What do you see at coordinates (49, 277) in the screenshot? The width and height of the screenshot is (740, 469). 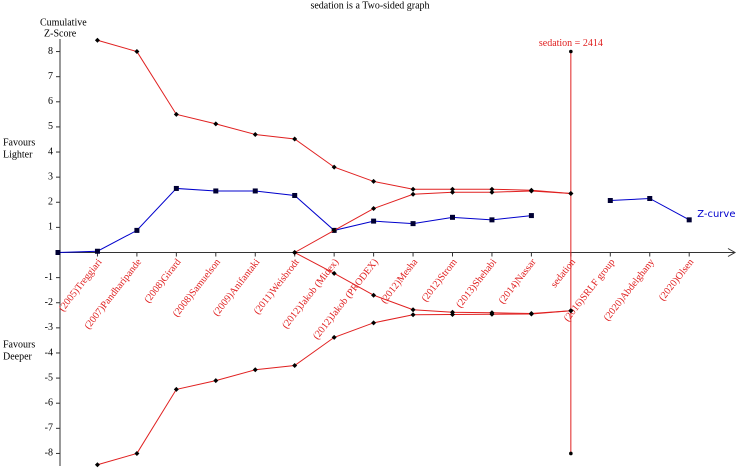 I see `y-tick-label: -1` at bounding box center [49, 277].